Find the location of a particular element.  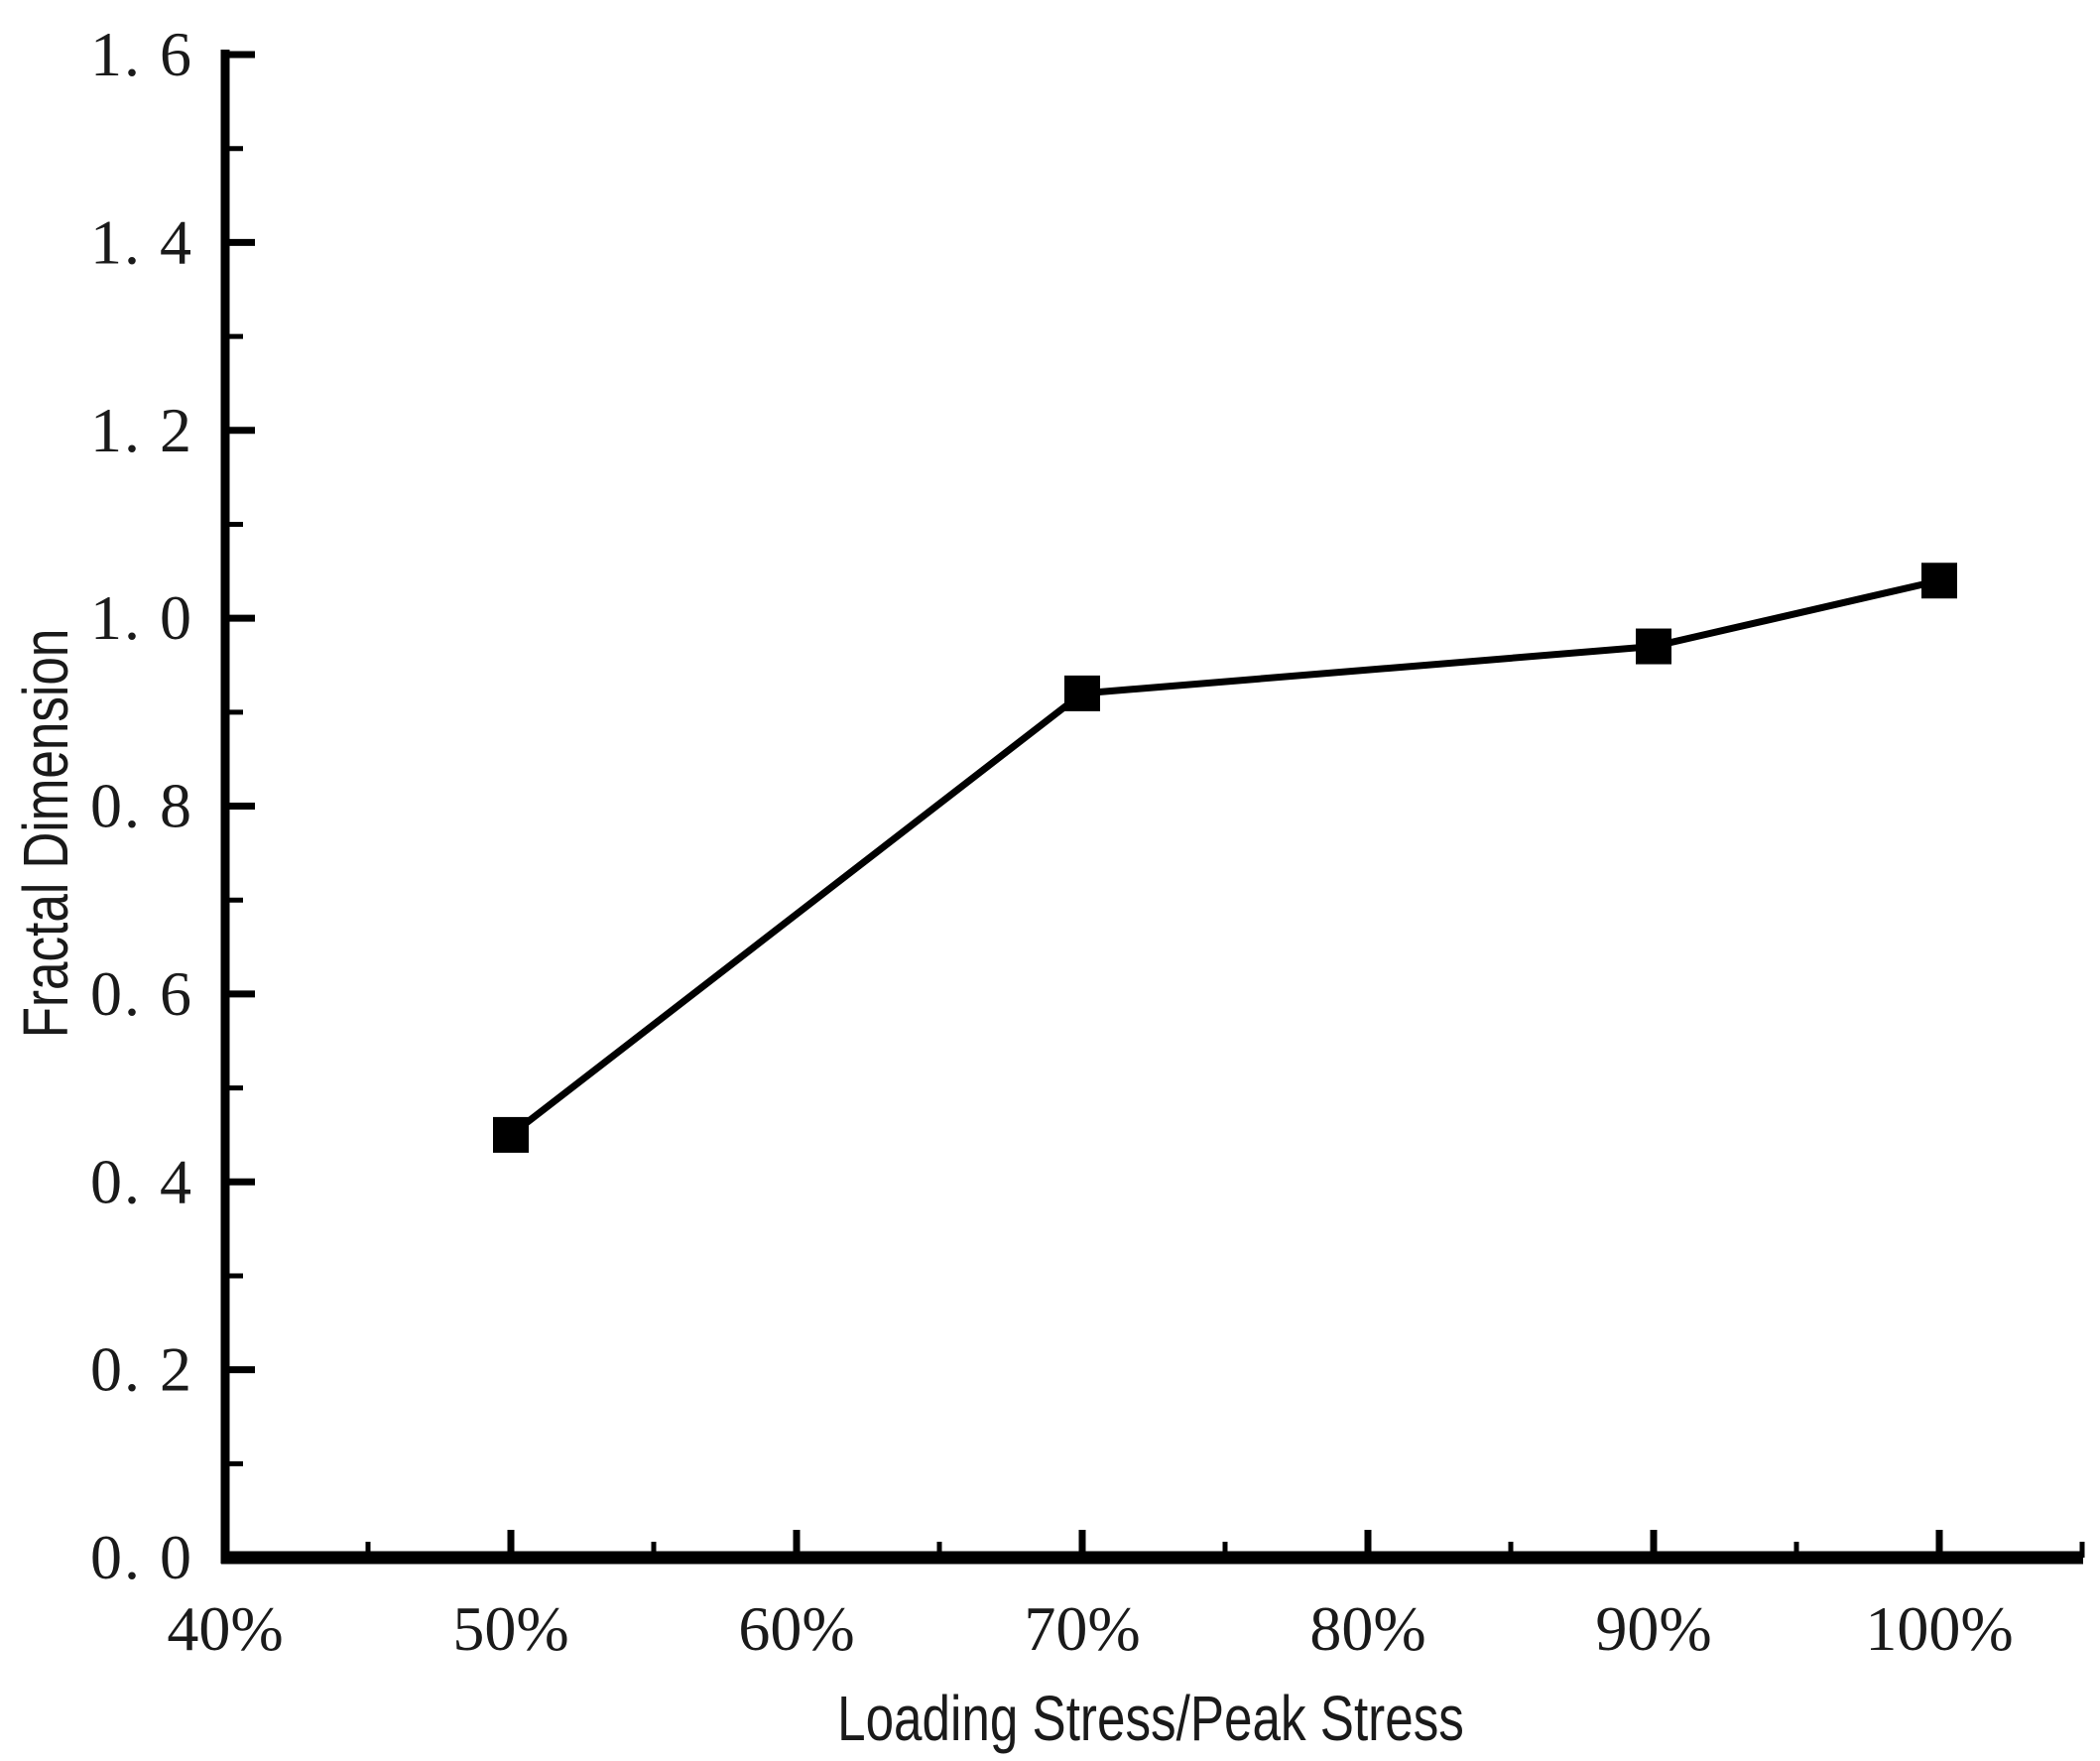

x-axis-title: Loading Stress/Peak Stress is located at coordinates (1150, 1718).